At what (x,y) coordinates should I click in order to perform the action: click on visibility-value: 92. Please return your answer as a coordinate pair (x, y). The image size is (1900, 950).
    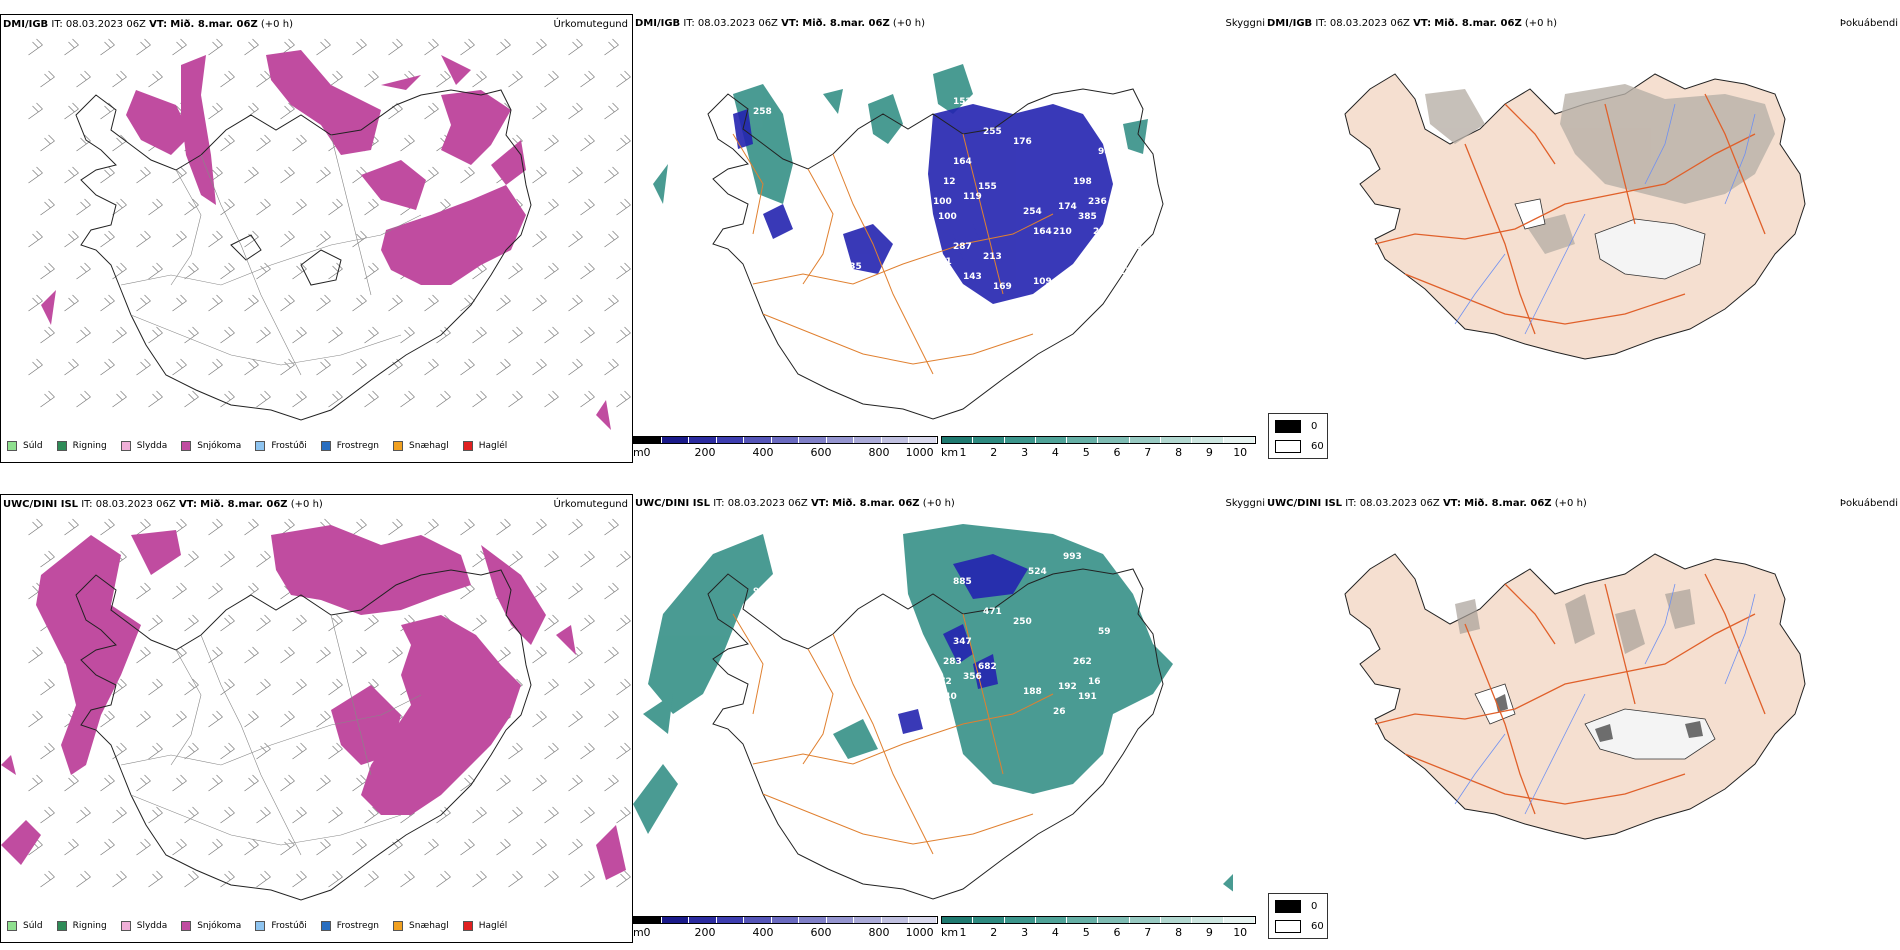
    Looking at the image, I should click on (1069, 287).